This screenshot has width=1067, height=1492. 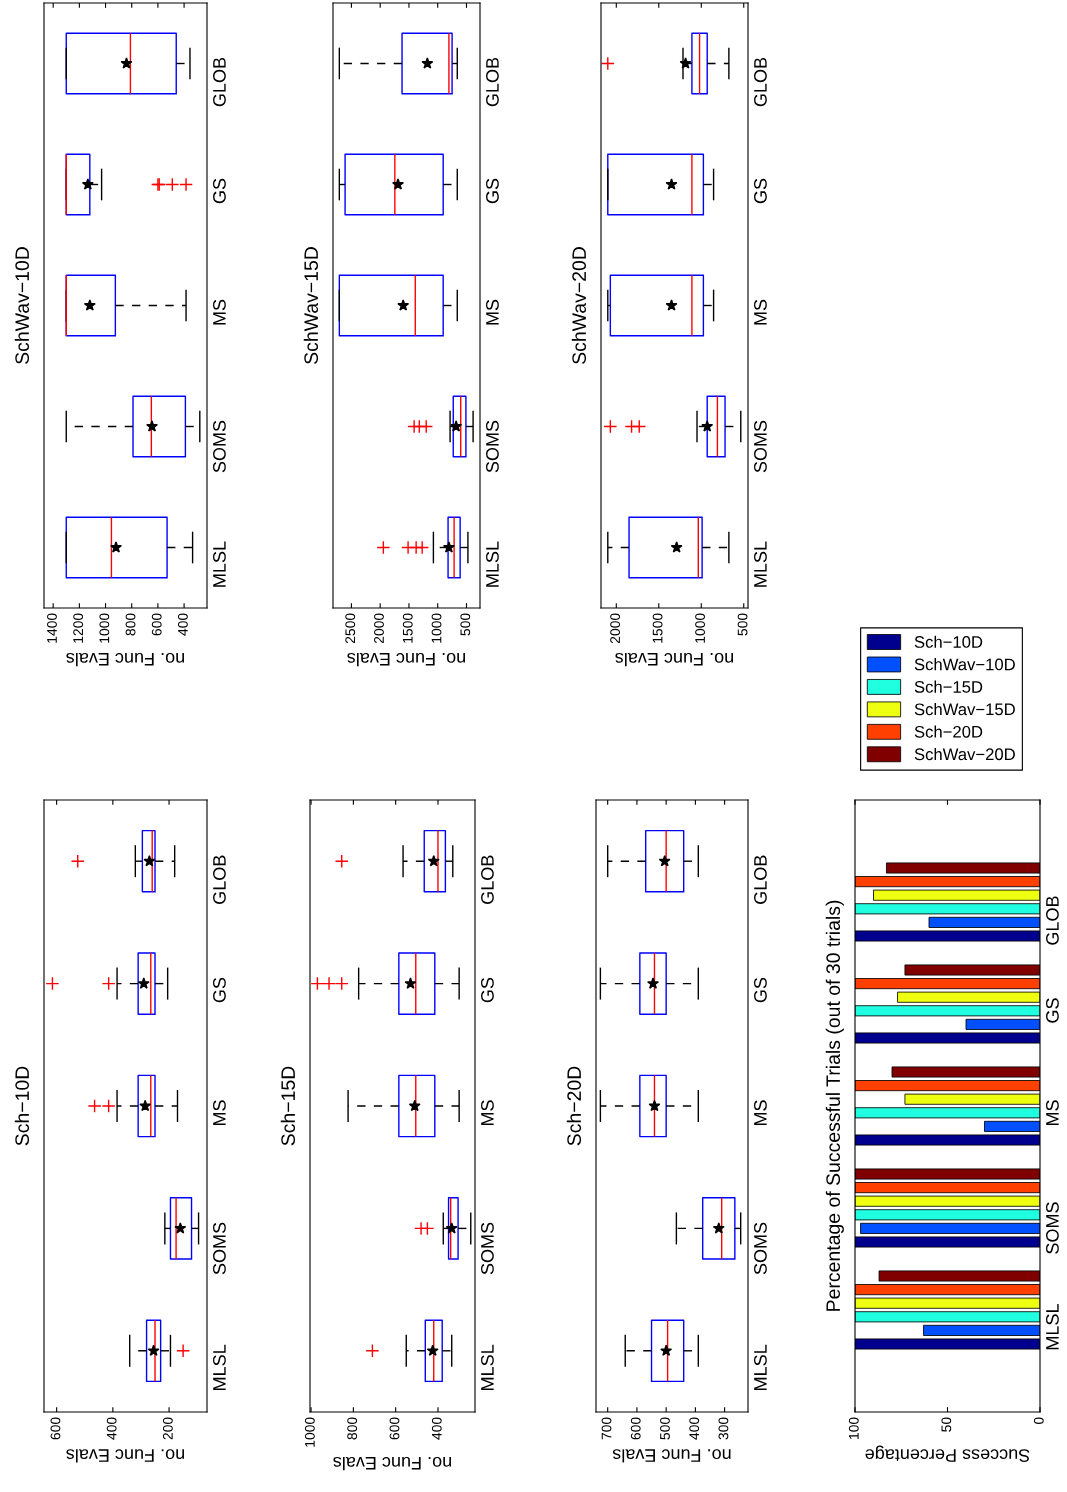 What do you see at coordinates (964, 664) in the screenshot?
I see `legend-label: SchWav−10D` at bounding box center [964, 664].